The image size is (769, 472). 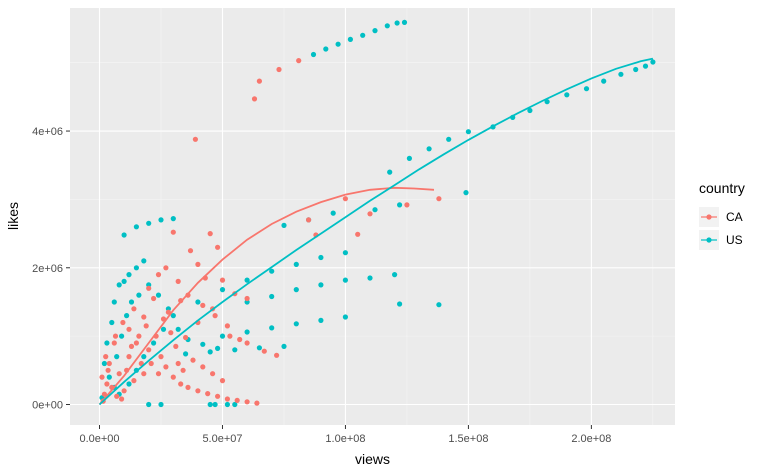 I want to click on y-axis-title: likes, so click(x=13, y=216).